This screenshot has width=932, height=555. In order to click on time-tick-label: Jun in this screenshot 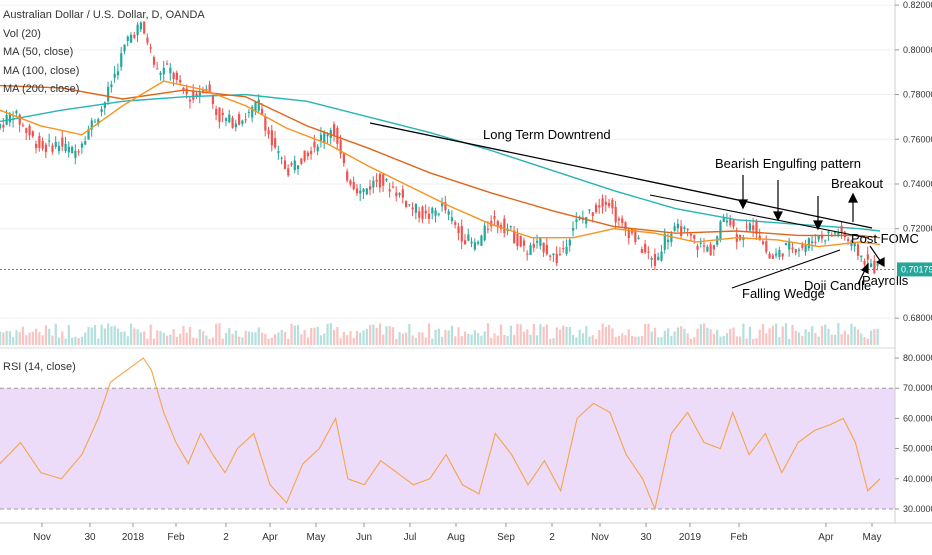, I will do `click(364, 537)`.